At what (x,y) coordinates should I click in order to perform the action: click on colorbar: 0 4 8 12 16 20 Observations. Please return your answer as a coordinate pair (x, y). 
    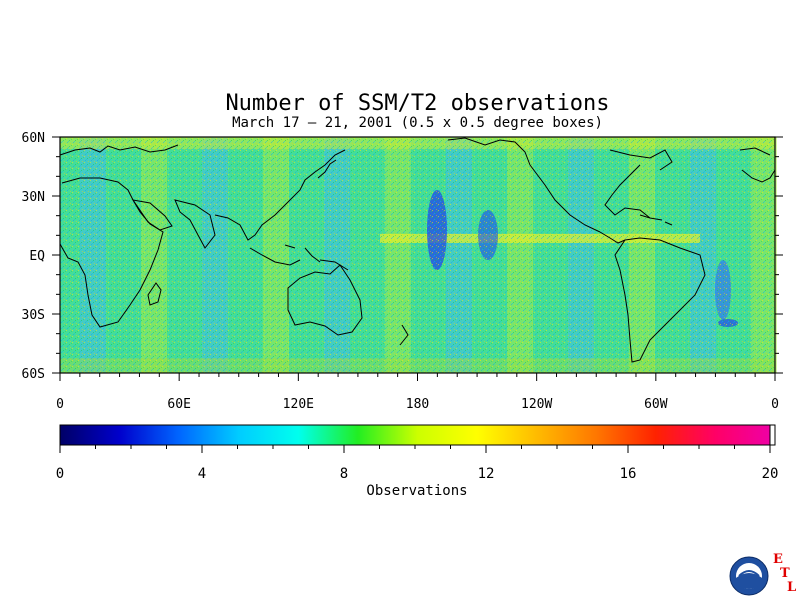
    Looking at the image, I should click on (417, 461).